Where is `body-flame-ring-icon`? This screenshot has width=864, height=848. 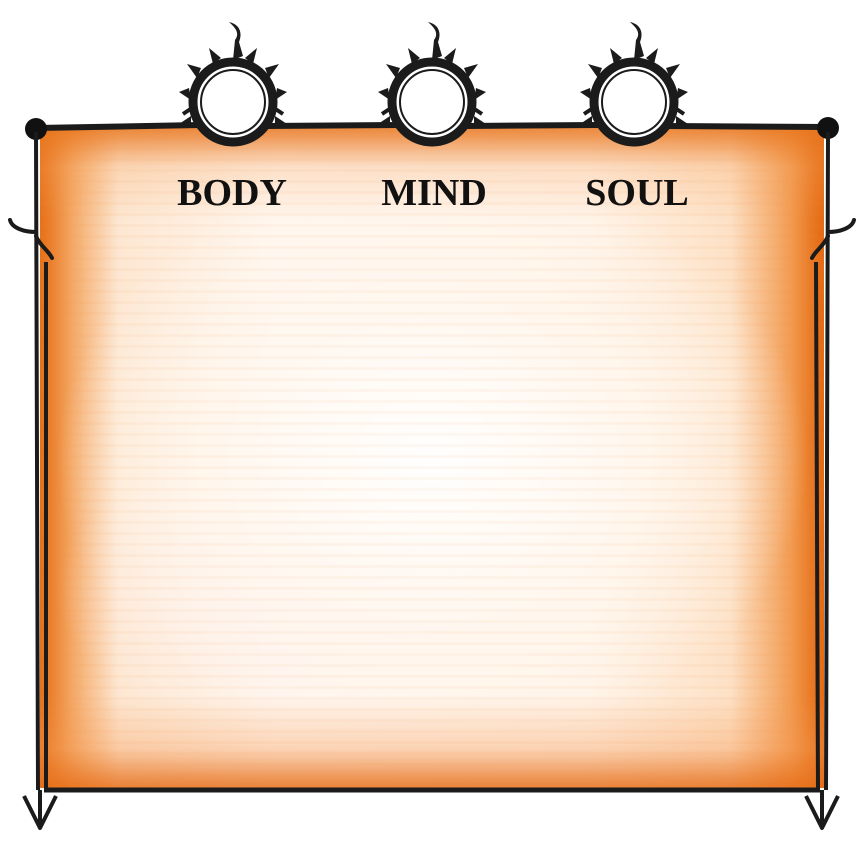 body-flame-ring-icon is located at coordinates (233, 84).